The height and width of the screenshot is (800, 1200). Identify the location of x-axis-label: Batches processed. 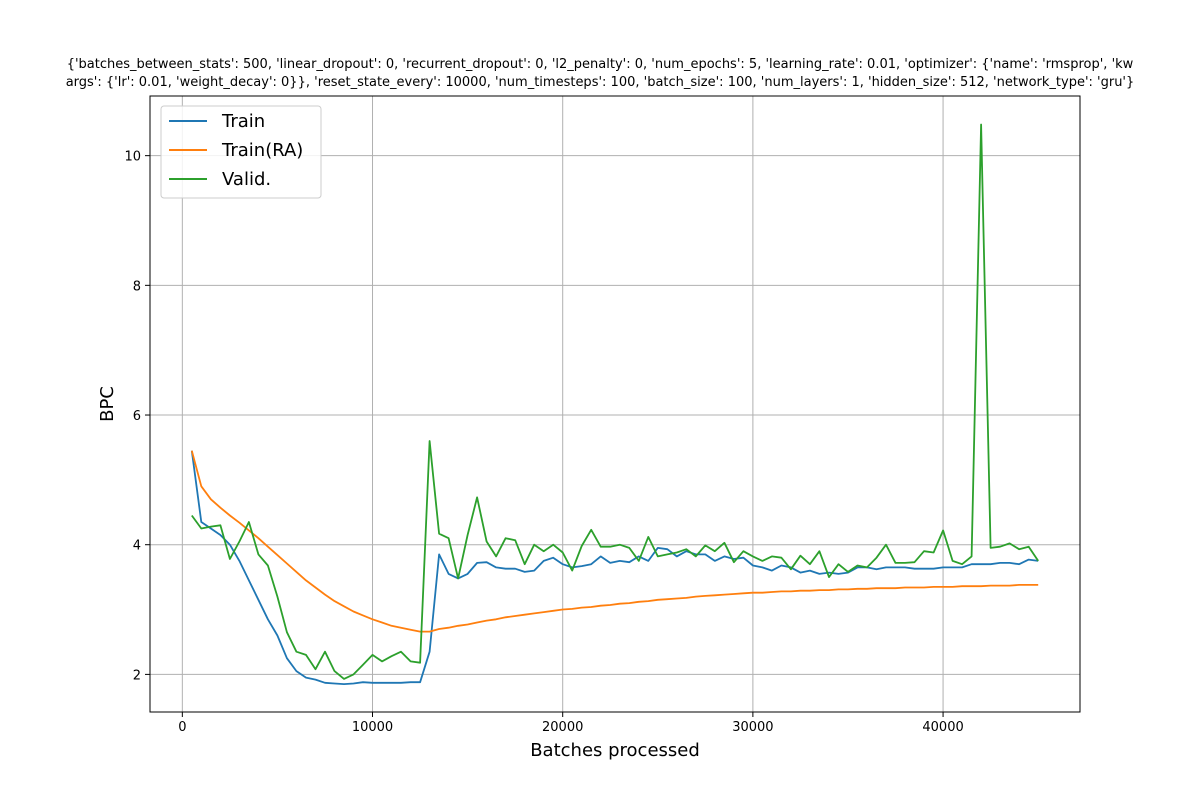
(615, 750).